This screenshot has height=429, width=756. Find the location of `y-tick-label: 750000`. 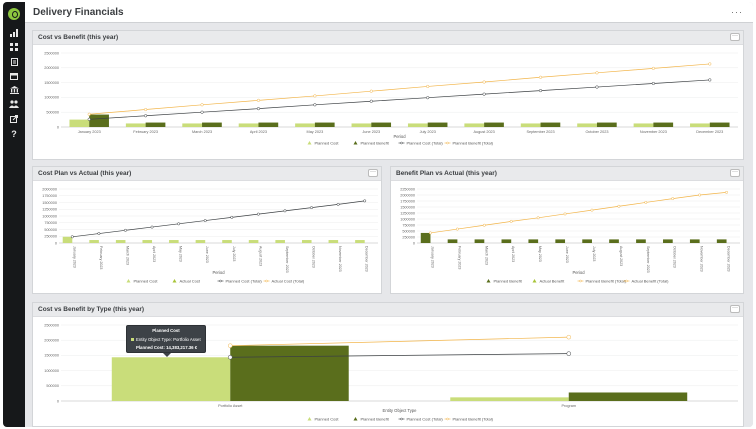

y-tick-label: 750000 is located at coordinates (408, 225).